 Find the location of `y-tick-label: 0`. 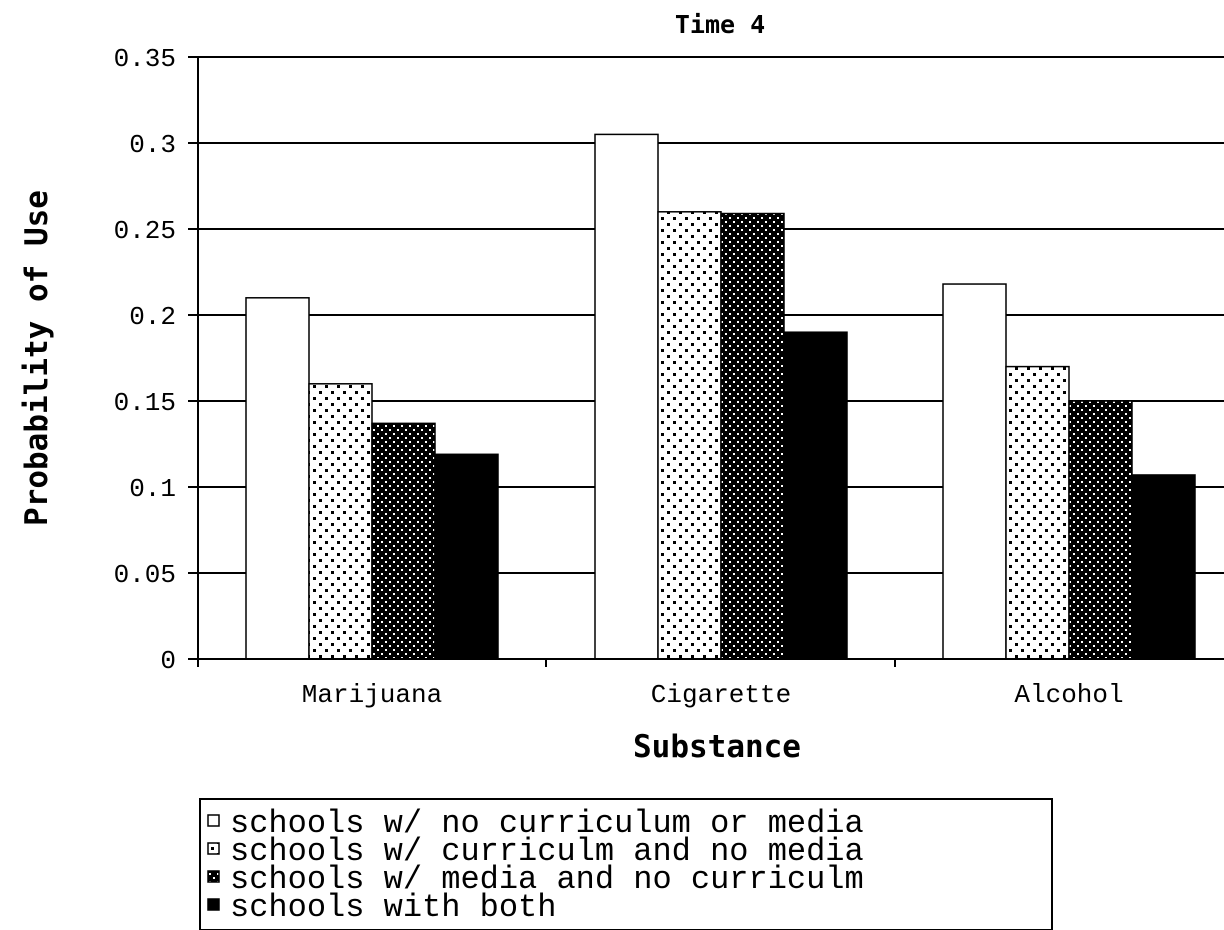

y-tick-label: 0 is located at coordinates (168, 661).